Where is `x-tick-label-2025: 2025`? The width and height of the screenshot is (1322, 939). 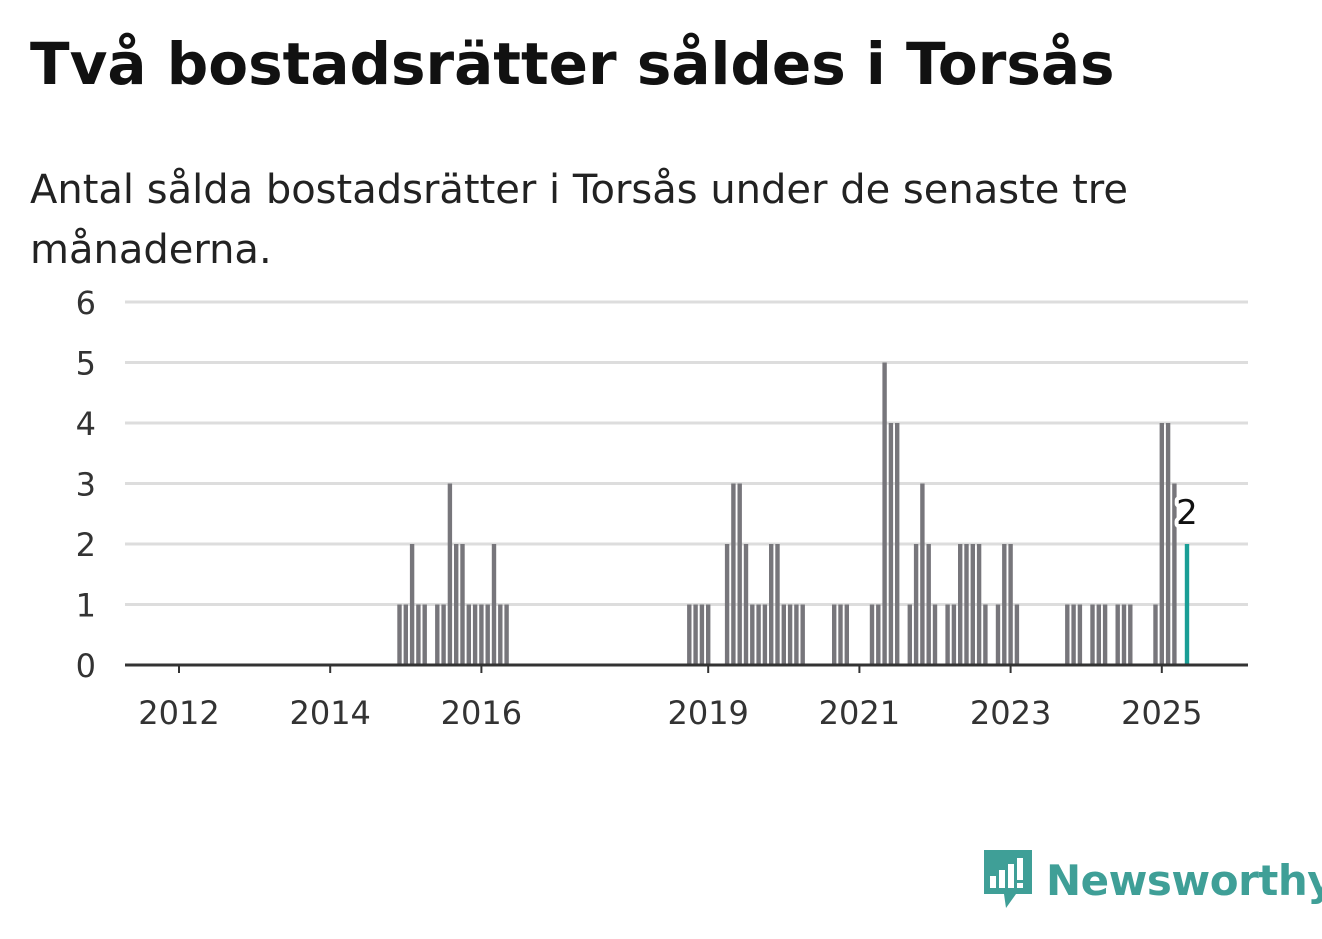 x-tick-label-2025: 2025 is located at coordinates (1161, 713).